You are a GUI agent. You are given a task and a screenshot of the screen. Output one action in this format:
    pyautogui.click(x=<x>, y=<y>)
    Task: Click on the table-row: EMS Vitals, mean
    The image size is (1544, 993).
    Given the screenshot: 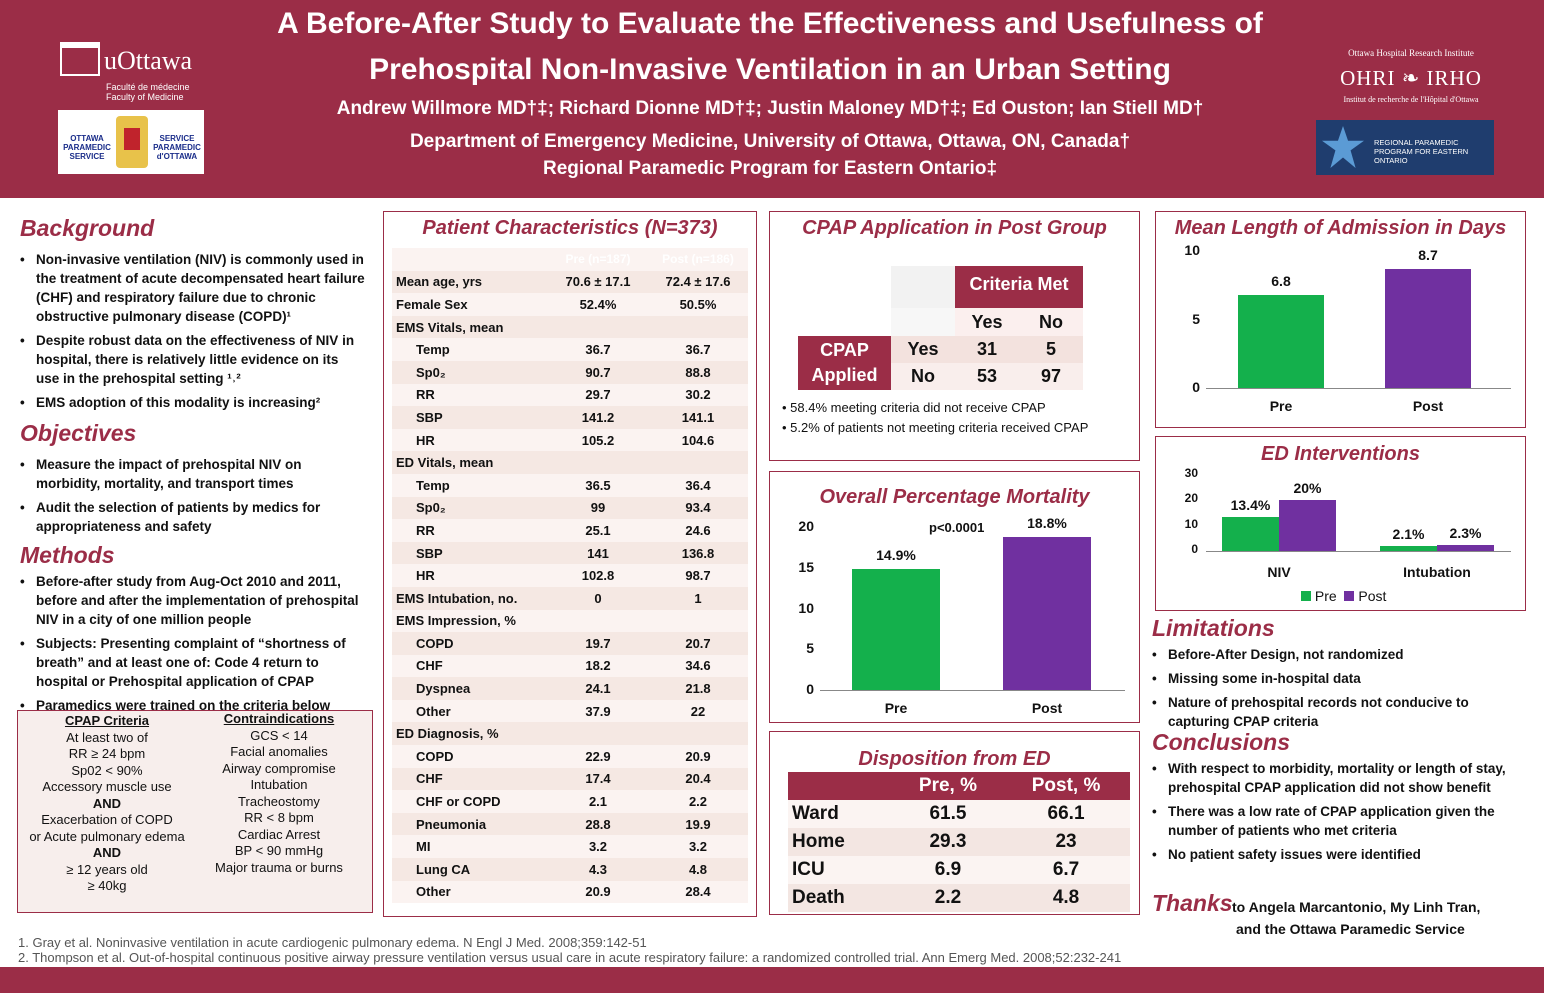 What is the action you would take?
    pyautogui.click(x=570, y=327)
    